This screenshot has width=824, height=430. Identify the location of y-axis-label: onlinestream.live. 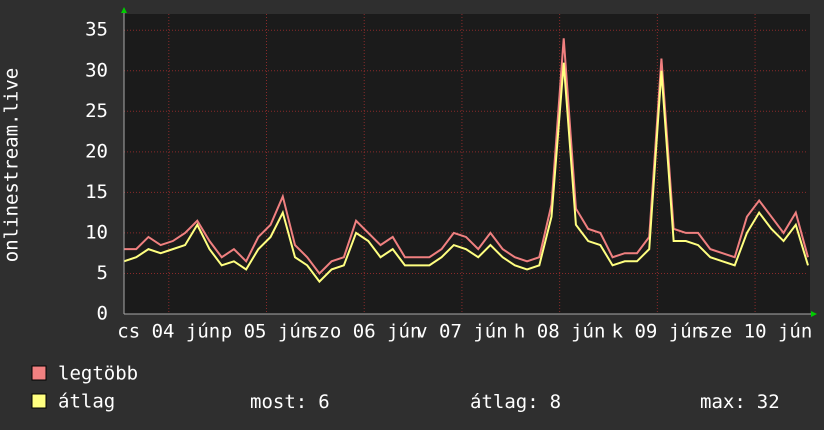
(12, 165).